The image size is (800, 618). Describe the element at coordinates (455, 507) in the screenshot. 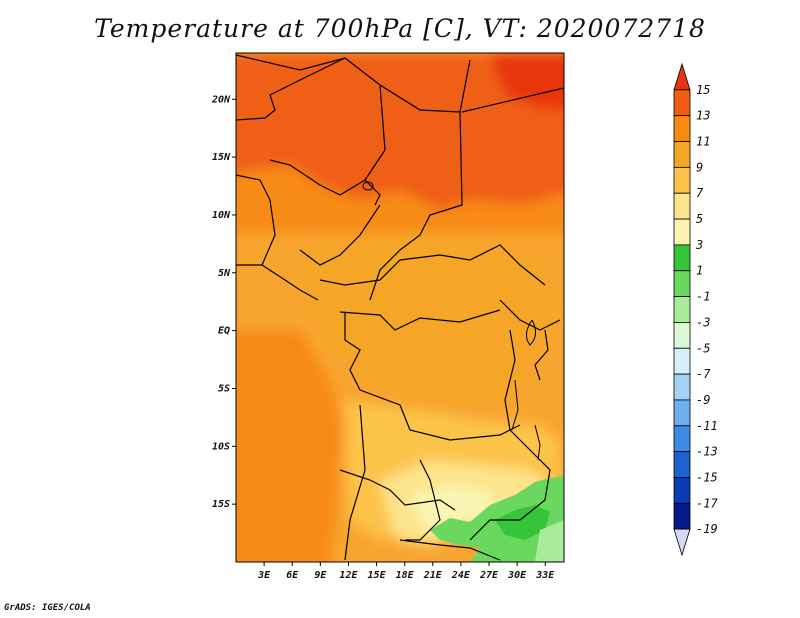

I see `field-pale-core` at that location.